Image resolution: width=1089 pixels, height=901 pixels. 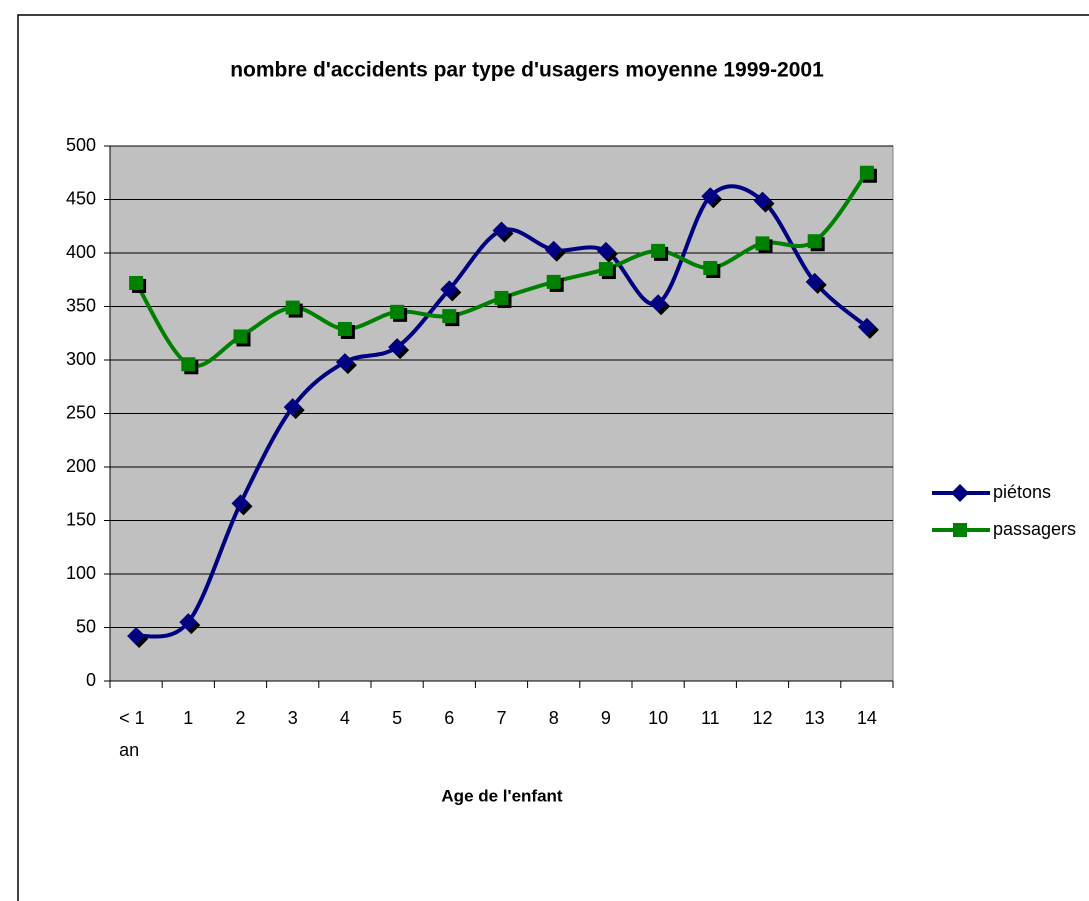 I want to click on x-tick-label: 11, so click(x=710, y=718).